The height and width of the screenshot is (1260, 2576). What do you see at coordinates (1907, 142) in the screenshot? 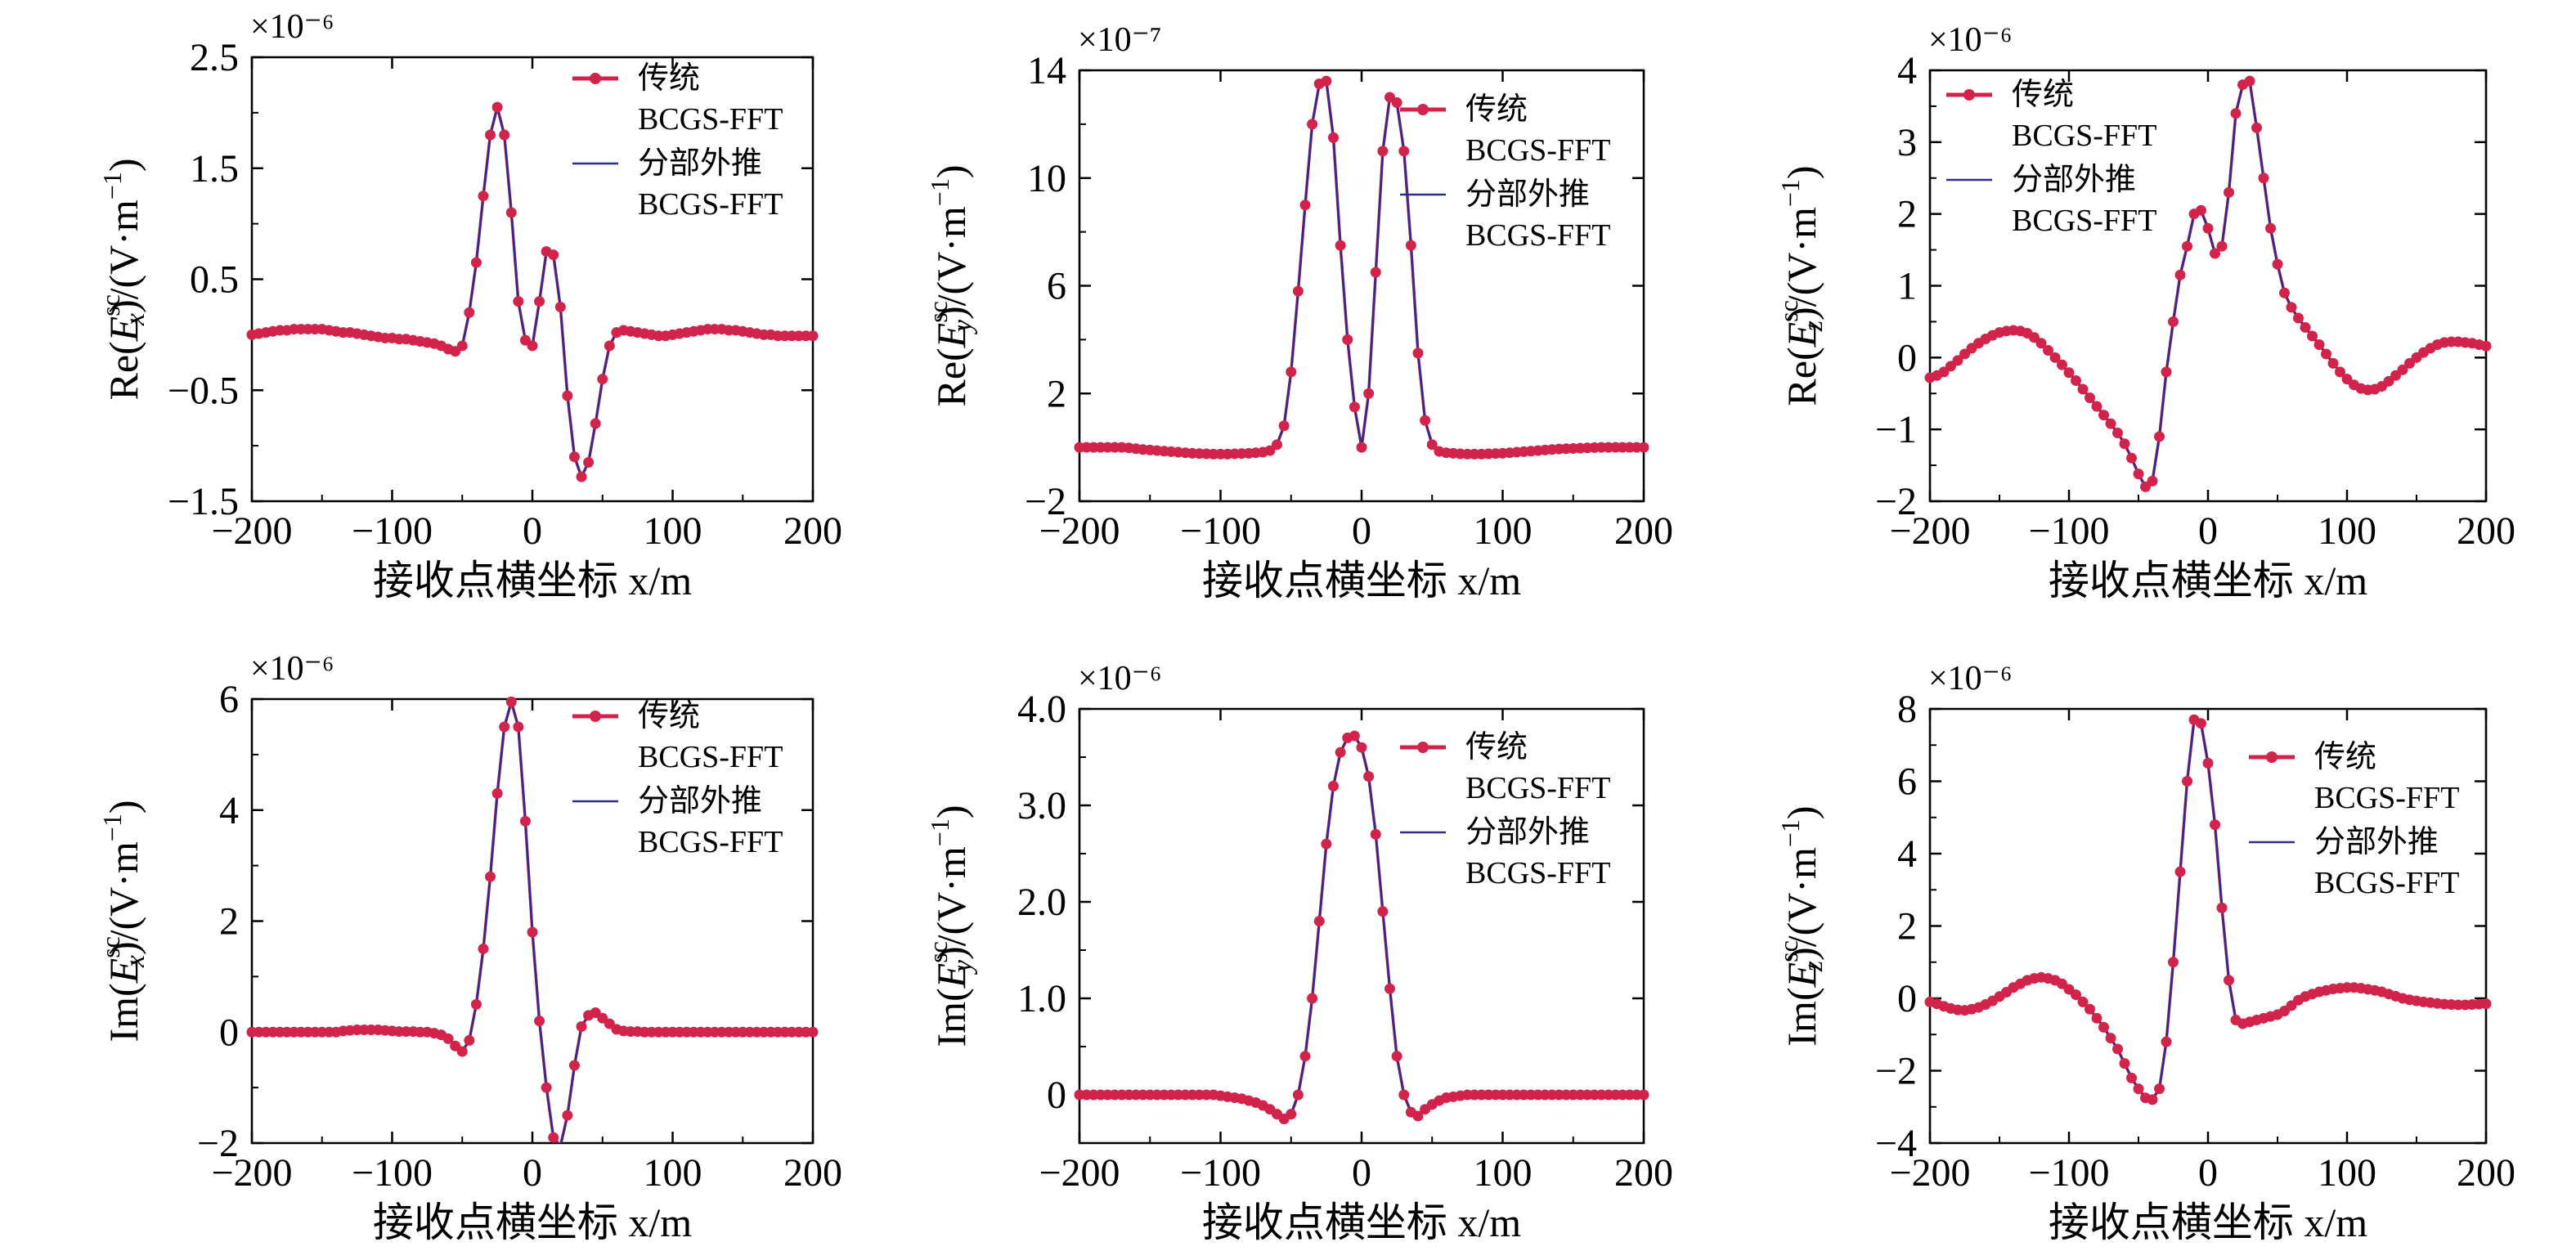
I see `y-tick-label: 3` at bounding box center [1907, 142].